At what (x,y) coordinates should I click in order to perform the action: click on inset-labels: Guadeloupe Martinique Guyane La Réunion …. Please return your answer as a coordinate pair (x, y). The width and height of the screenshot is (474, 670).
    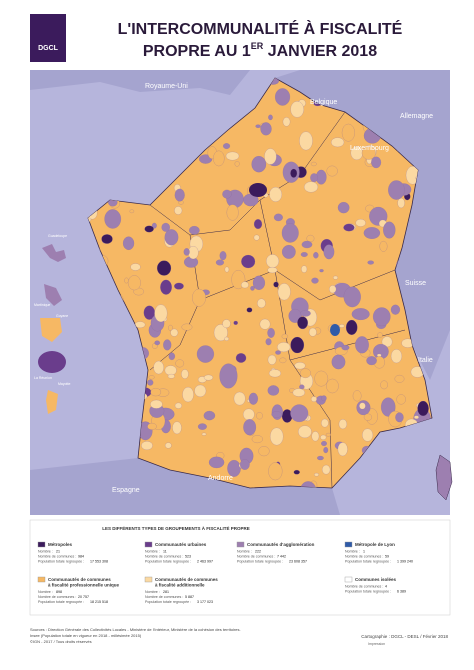
    Looking at the image, I should click on (52, 310).